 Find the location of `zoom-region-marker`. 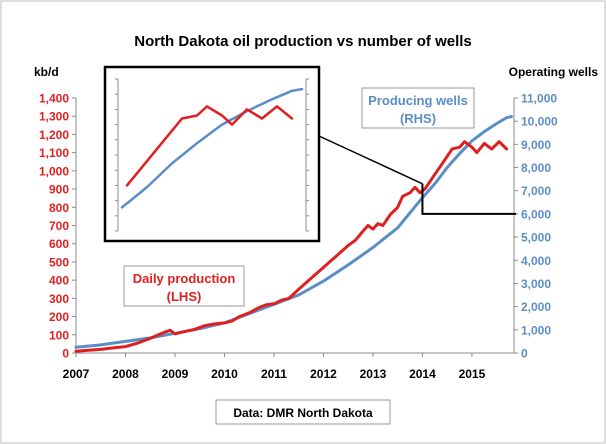

zoom-region-marker is located at coordinates (468, 199).